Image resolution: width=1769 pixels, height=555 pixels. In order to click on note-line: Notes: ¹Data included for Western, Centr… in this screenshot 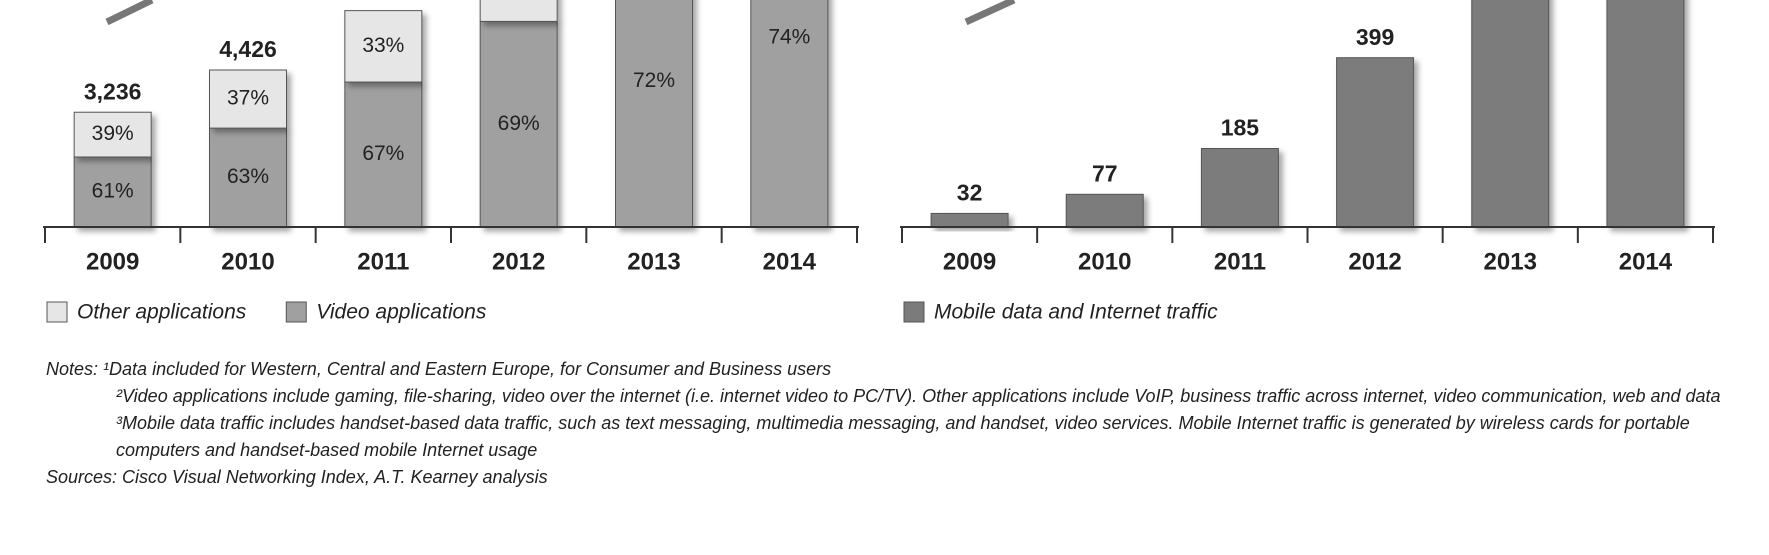, I will do `click(891, 369)`.